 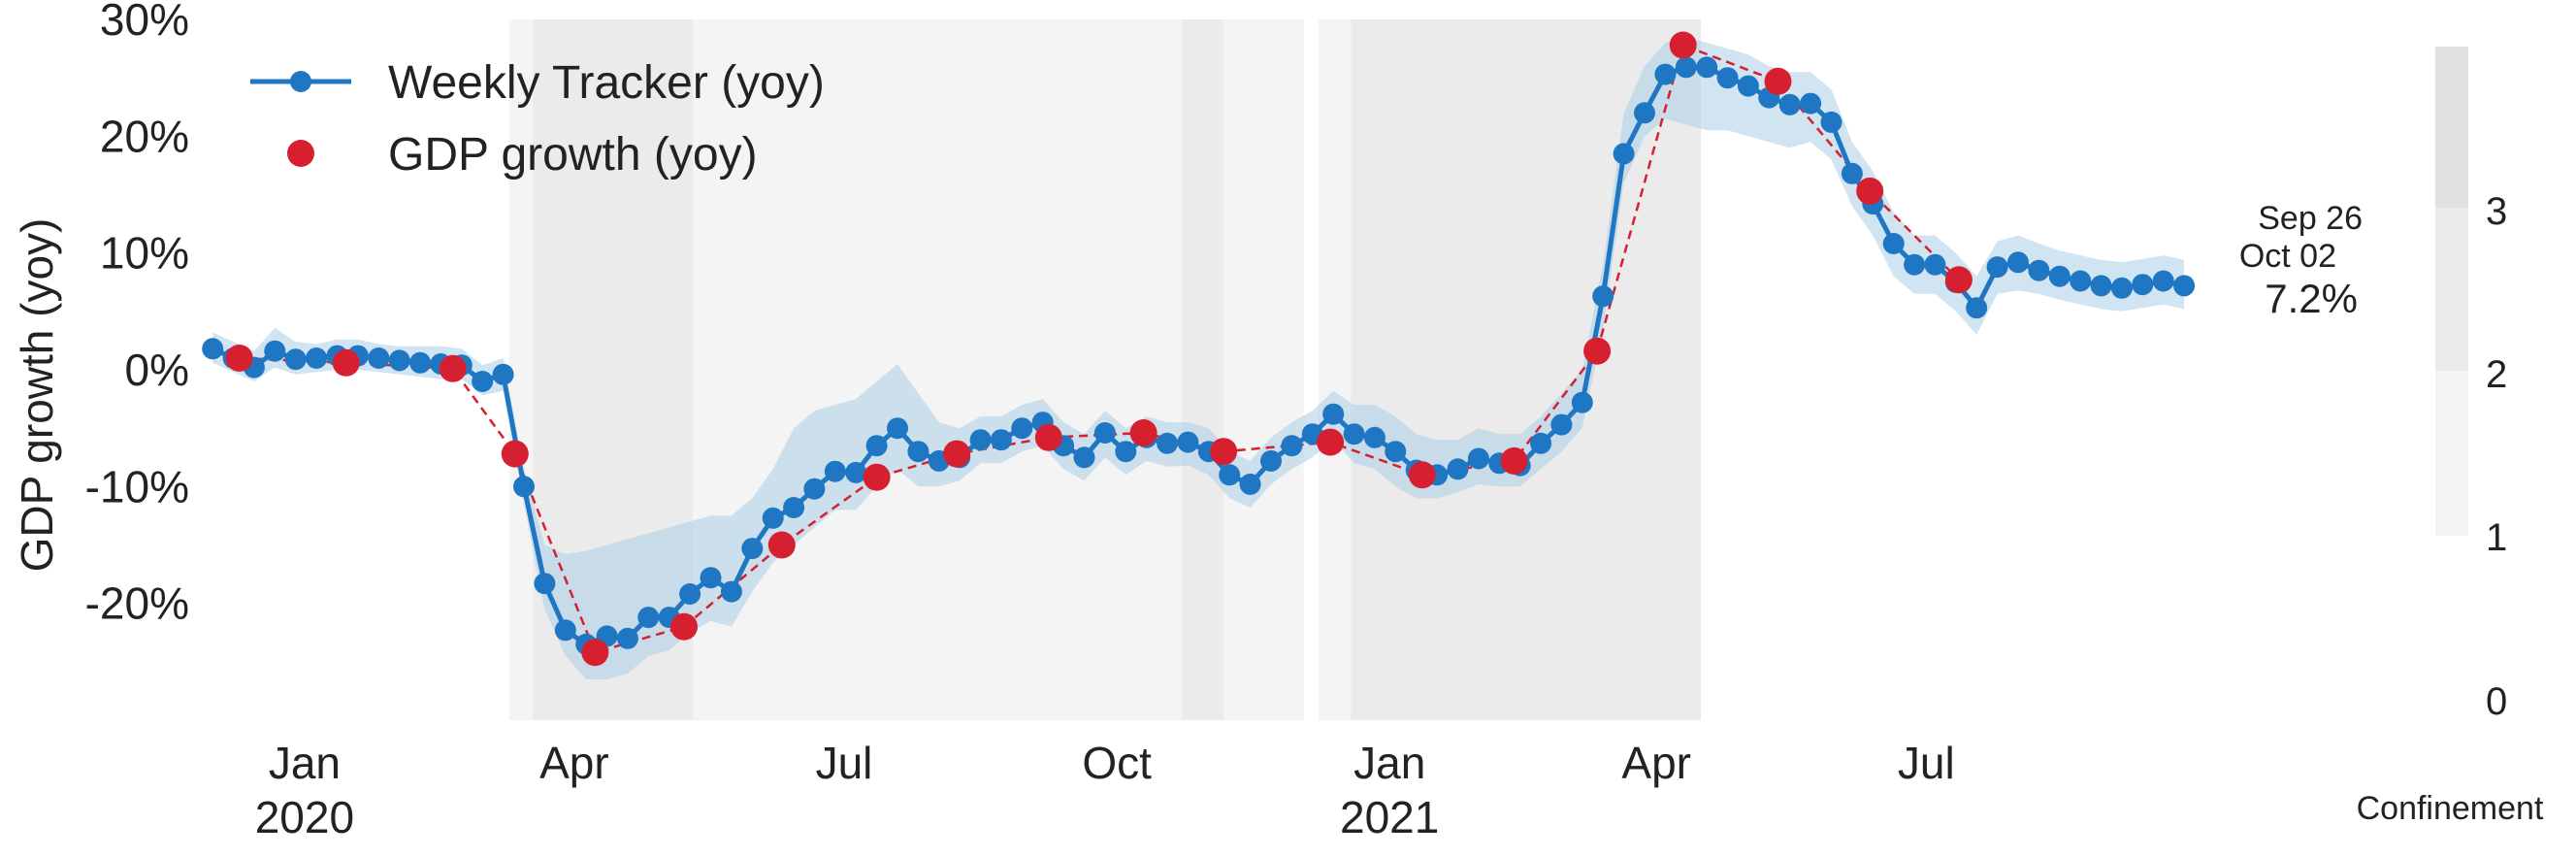 I want to click on legend: Weekly Tracker (yoy) GDP growth (yoy), so click(x=537, y=119).